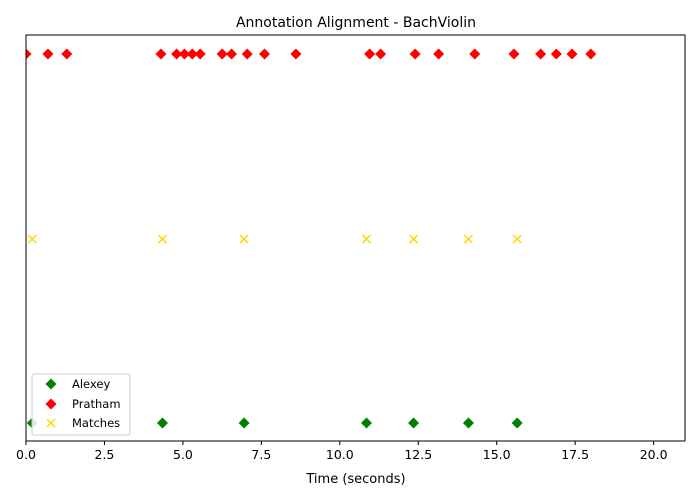 The width and height of the screenshot is (700, 500). I want to click on legend-label-alexey: Alexey, so click(91, 384).